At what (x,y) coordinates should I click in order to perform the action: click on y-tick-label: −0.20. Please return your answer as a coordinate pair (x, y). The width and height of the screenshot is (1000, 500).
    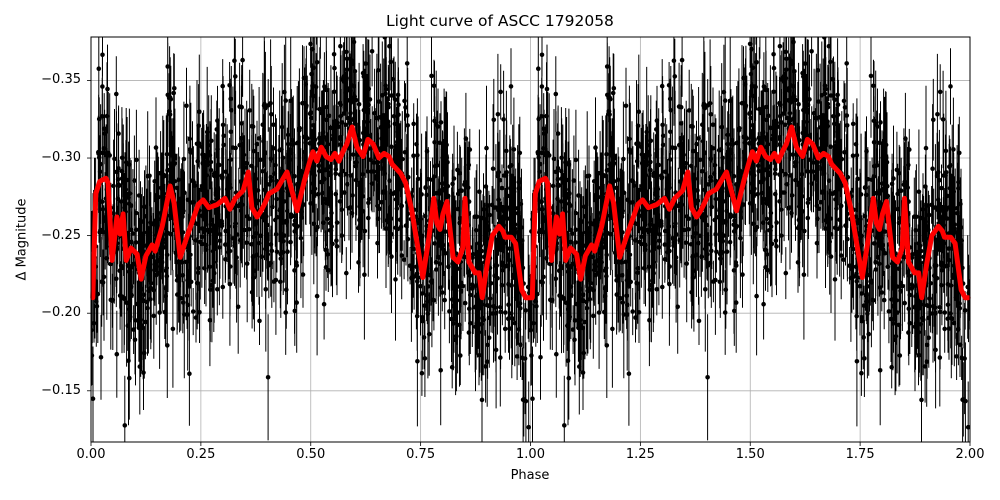
    Looking at the image, I should click on (61, 313).